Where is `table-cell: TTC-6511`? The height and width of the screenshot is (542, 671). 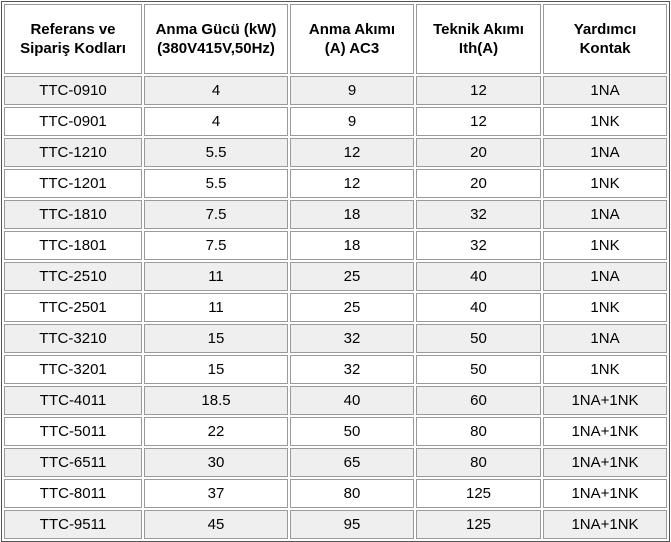 table-cell: TTC-6511 is located at coordinates (73, 462).